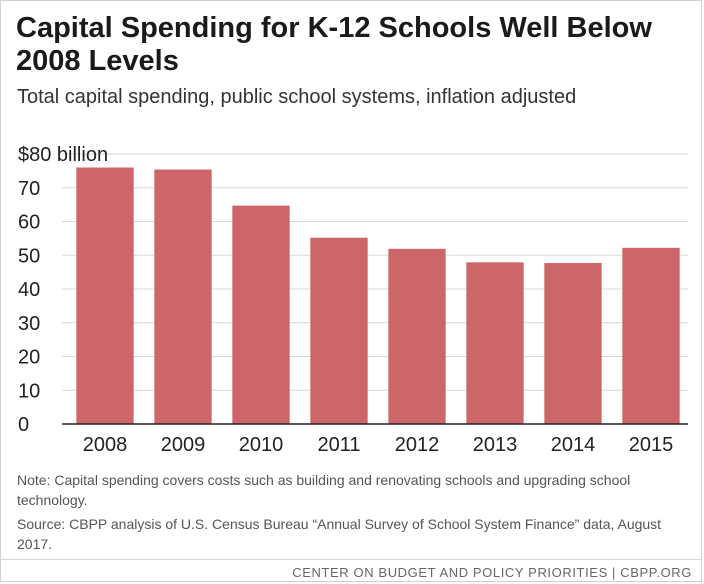  I want to click on bar-2014, so click(573, 343).